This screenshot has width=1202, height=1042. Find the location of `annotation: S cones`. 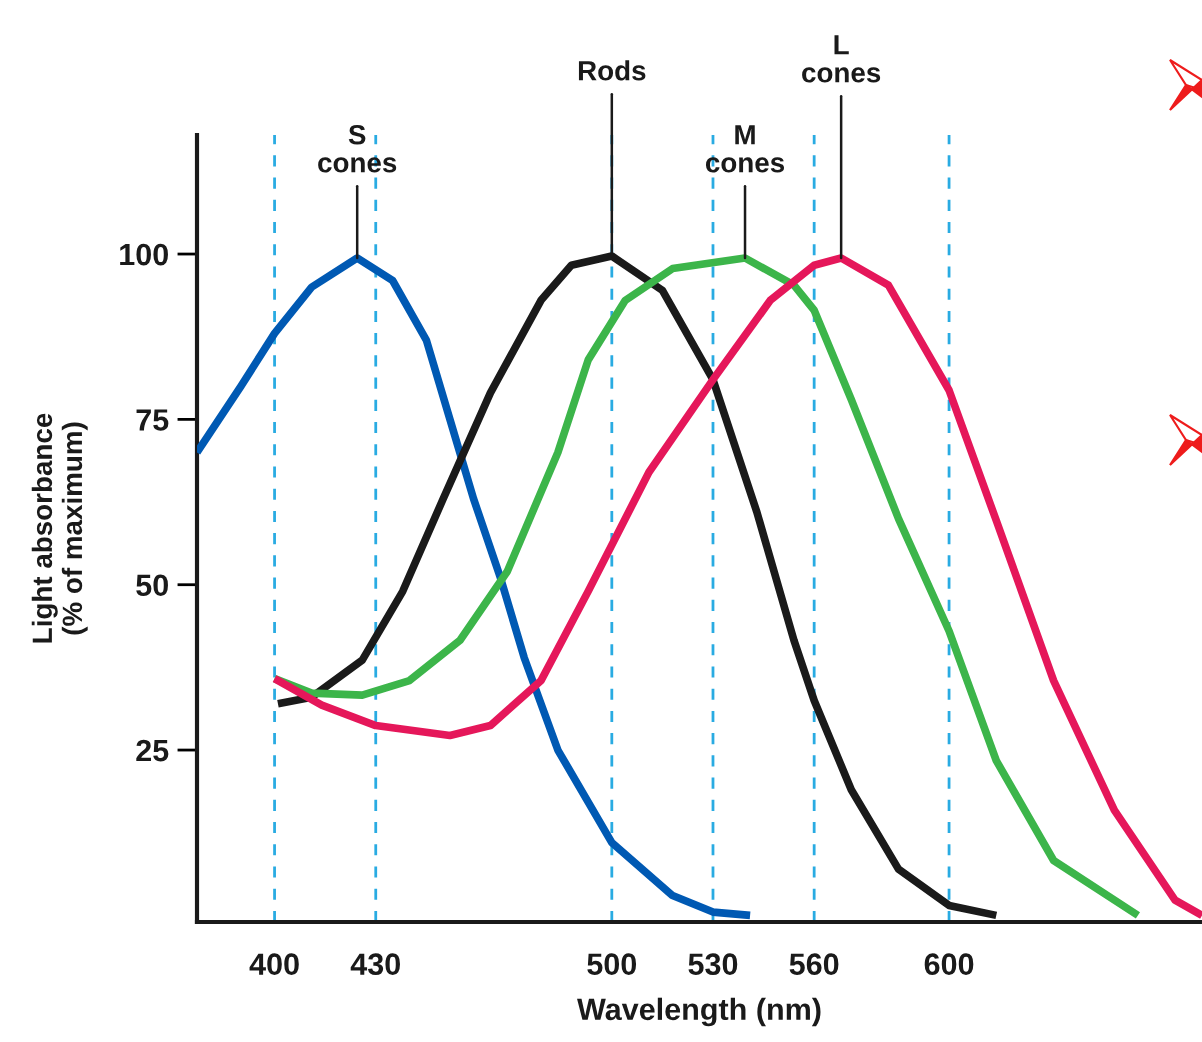

annotation: S cones is located at coordinates (357, 148).